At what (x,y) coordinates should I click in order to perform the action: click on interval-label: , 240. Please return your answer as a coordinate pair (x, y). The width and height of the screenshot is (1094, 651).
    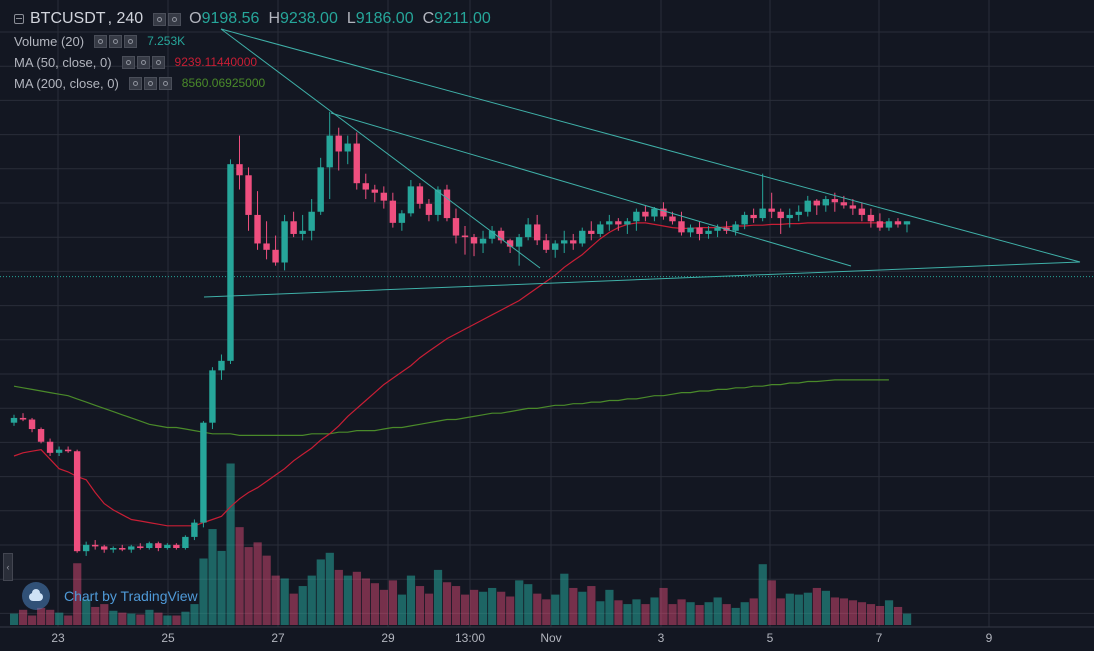
    Looking at the image, I should click on (125, 18).